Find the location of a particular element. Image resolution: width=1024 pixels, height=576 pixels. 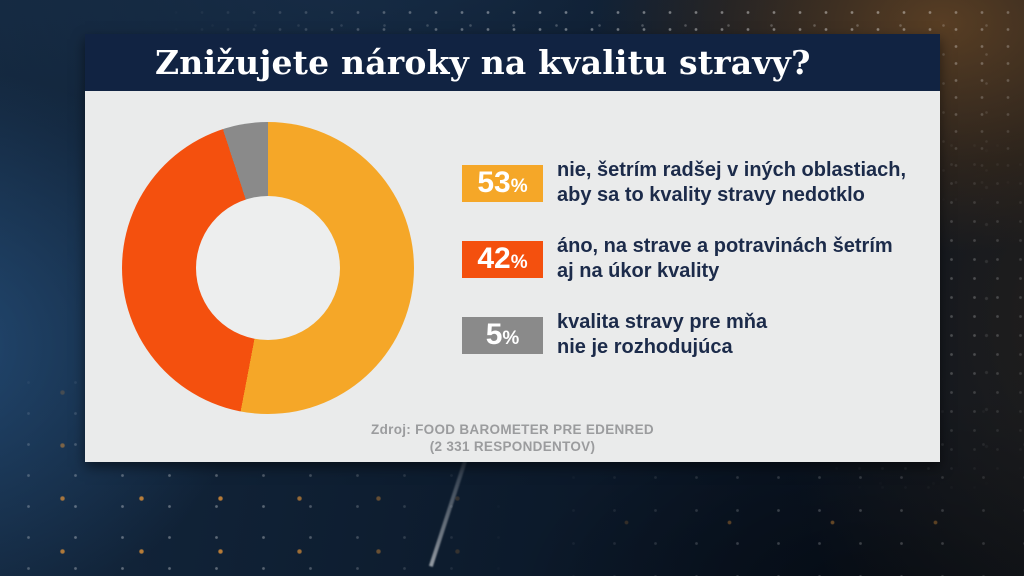

donut-chart is located at coordinates (268, 268).